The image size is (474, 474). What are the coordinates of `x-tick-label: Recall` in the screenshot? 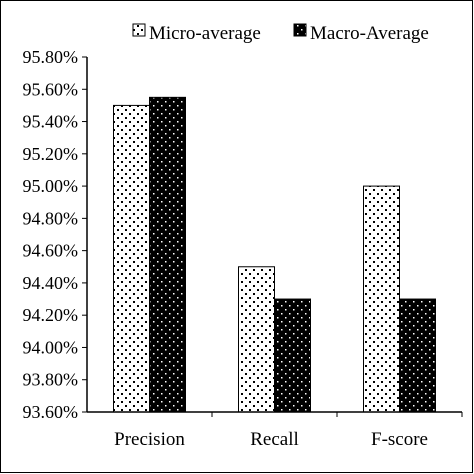 It's located at (274, 439).